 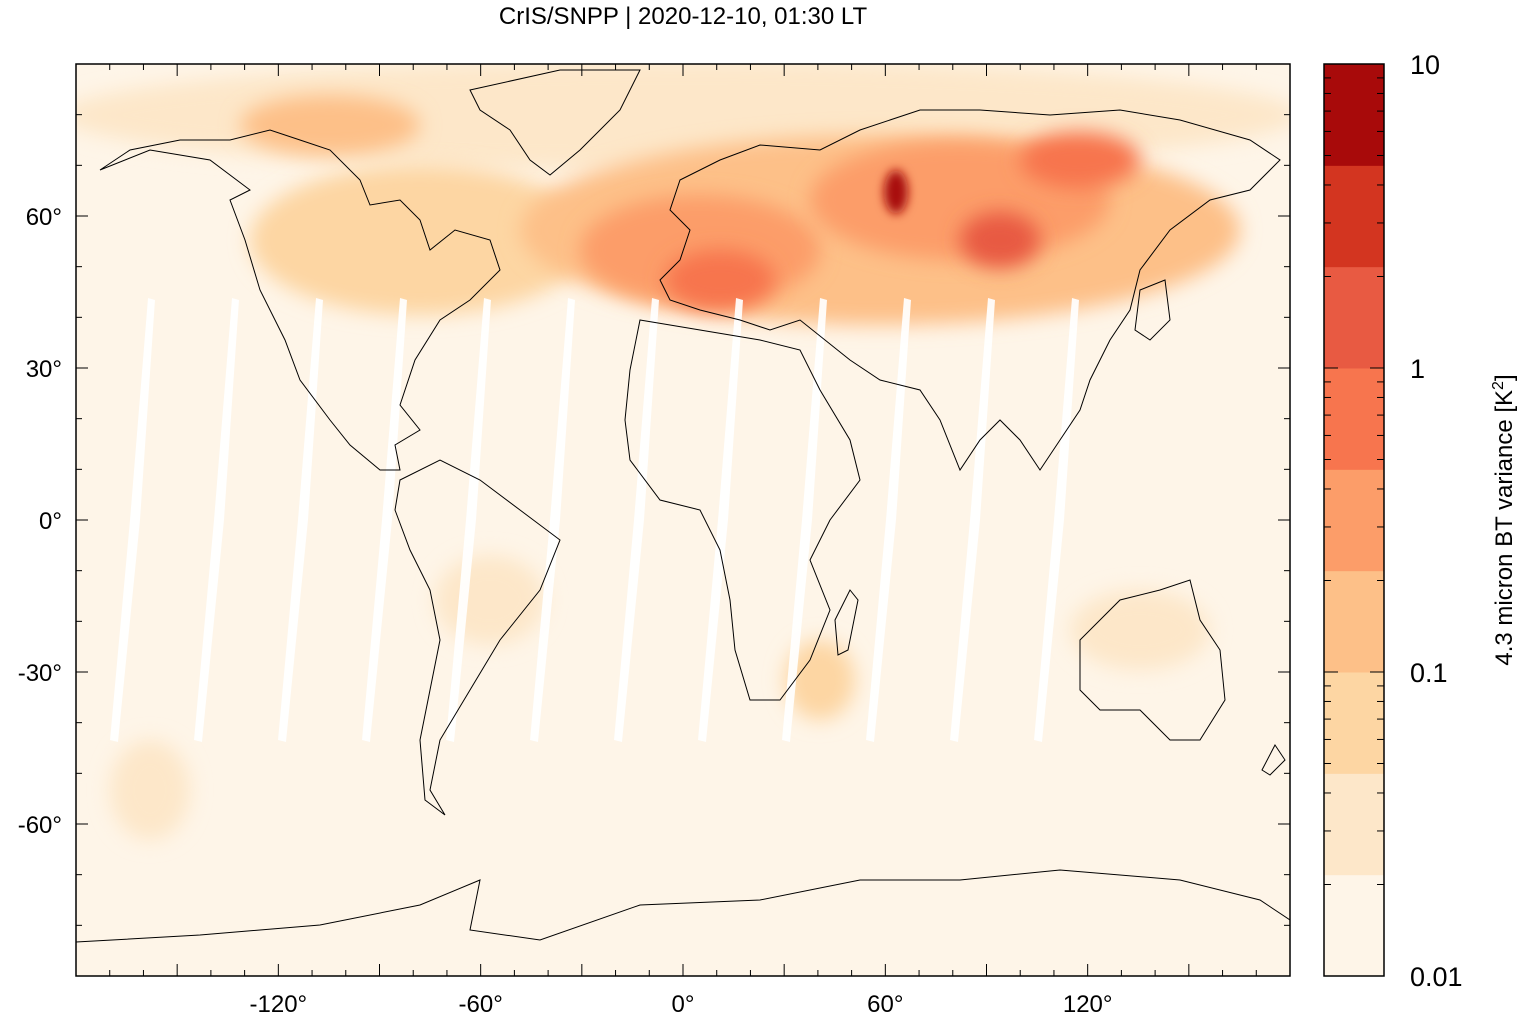 What do you see at coordinates (555, 122) in the screenshot?
I see `coast-greenland` at bounding box center [555, 122].